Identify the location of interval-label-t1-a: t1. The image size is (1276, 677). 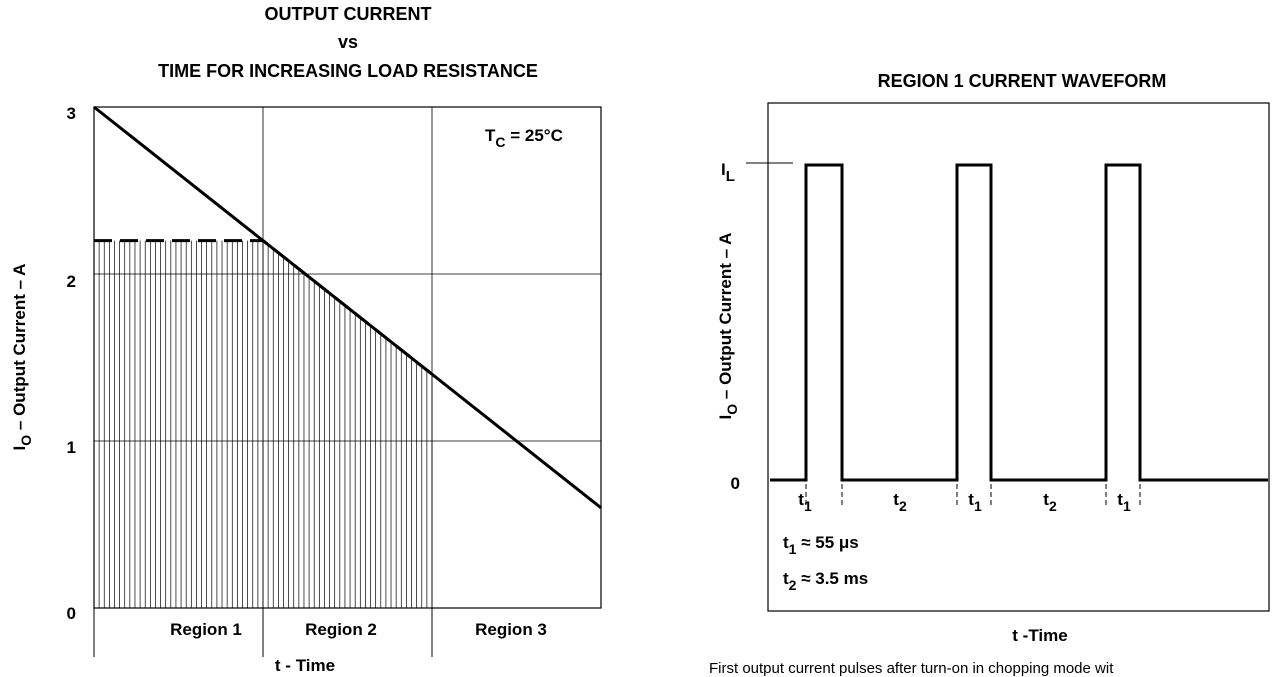
(805, 502).